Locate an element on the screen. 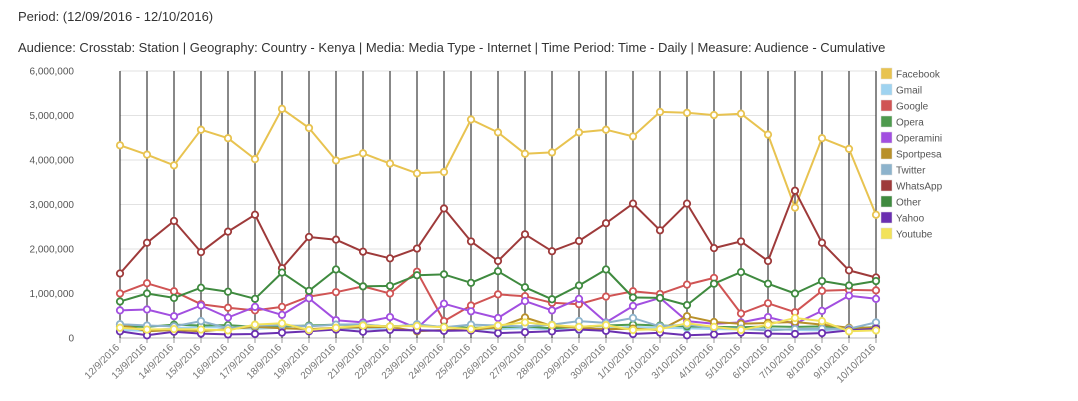  legend-item-youtube: Youtube is located at coordinates (906, 234).